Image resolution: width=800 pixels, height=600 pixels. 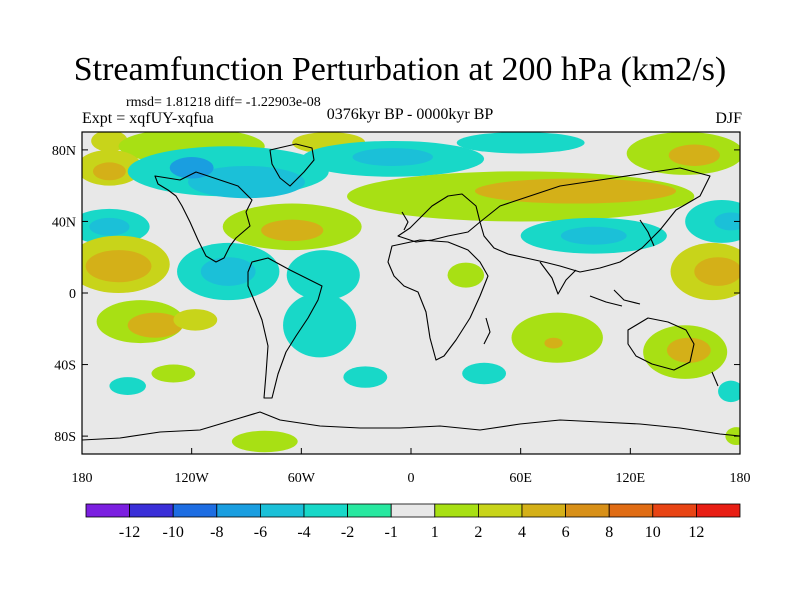 What do you see at coordinates (478, 532) in the screenshot?
I see `colorbar-label: 2` at bounding box center [478, 532].